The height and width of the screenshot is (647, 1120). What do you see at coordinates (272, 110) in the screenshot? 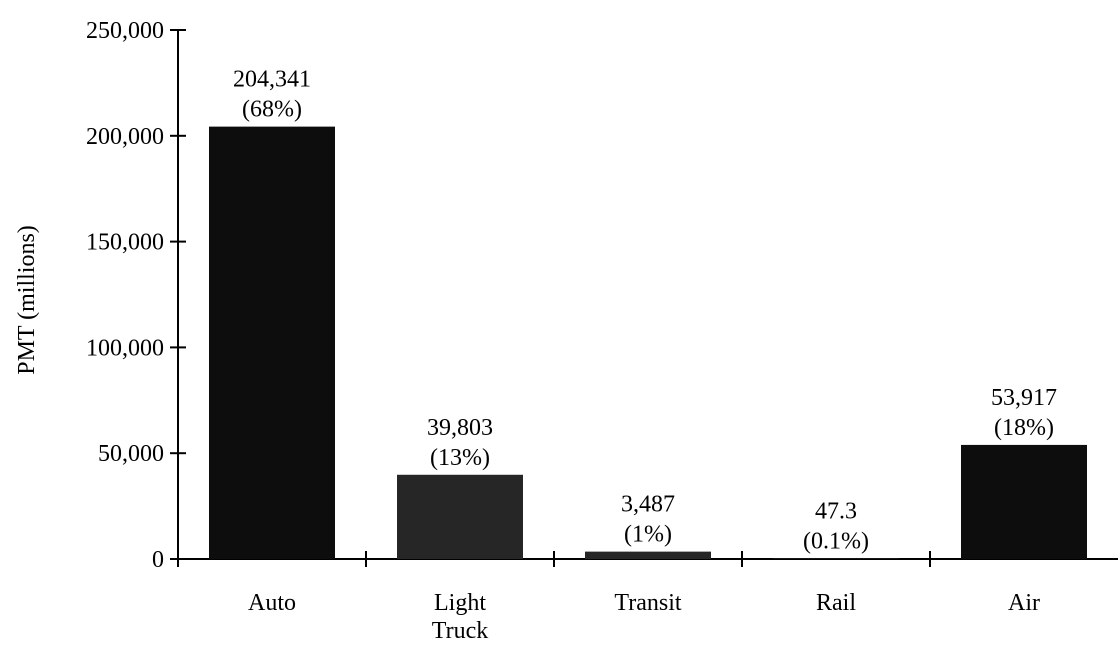
I see `percent-label: (68%)` at bounding box center [272, 110].